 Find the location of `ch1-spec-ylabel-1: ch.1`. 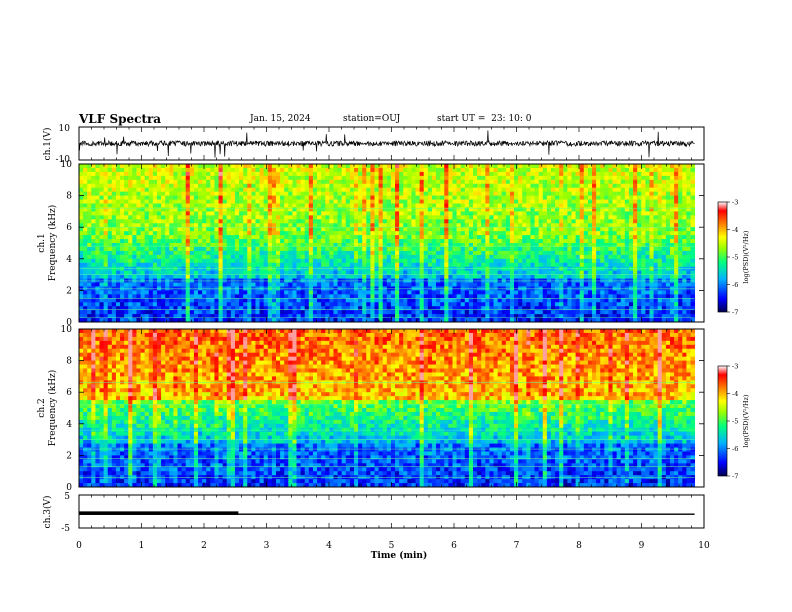

ch1-spec-ylabel-1: ch.1 is located at coordinates (42, 242).